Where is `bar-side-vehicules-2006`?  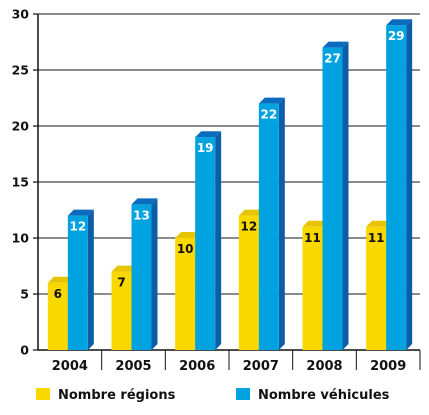 bar-side-vehicules-2006 is located at coordinates (218, 240).